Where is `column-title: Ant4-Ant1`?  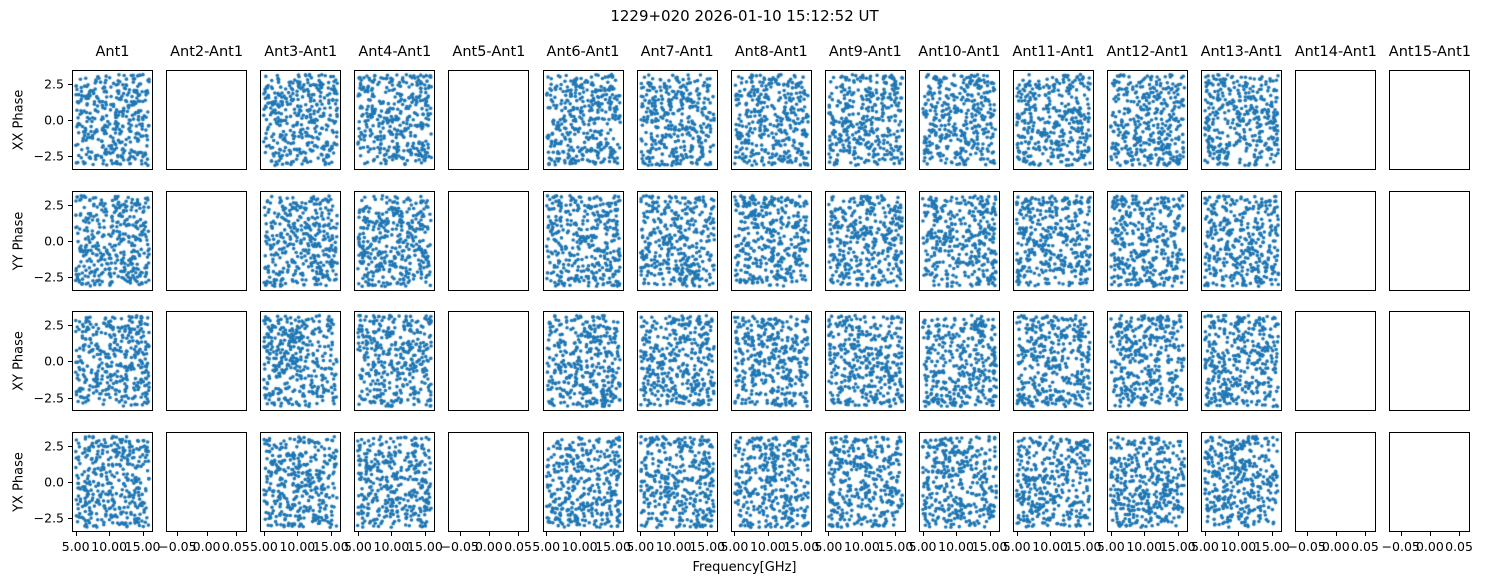 column-title: Ant4-Ant1 is located at coordinates (395, 52).